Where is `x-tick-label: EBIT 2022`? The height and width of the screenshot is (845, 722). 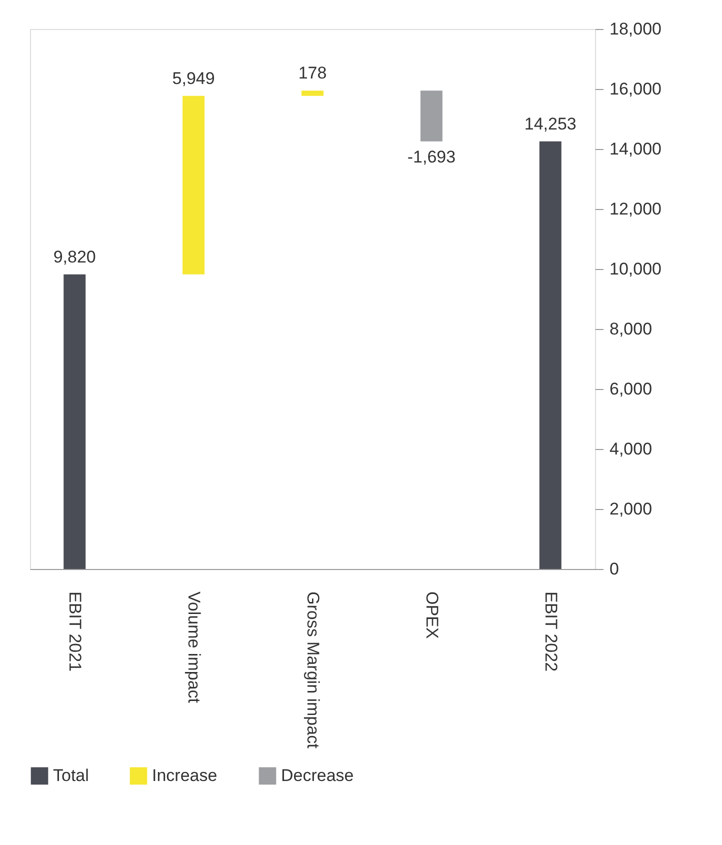 x-tick-label: EBIT 2022 is located at coordinates (550, 632).